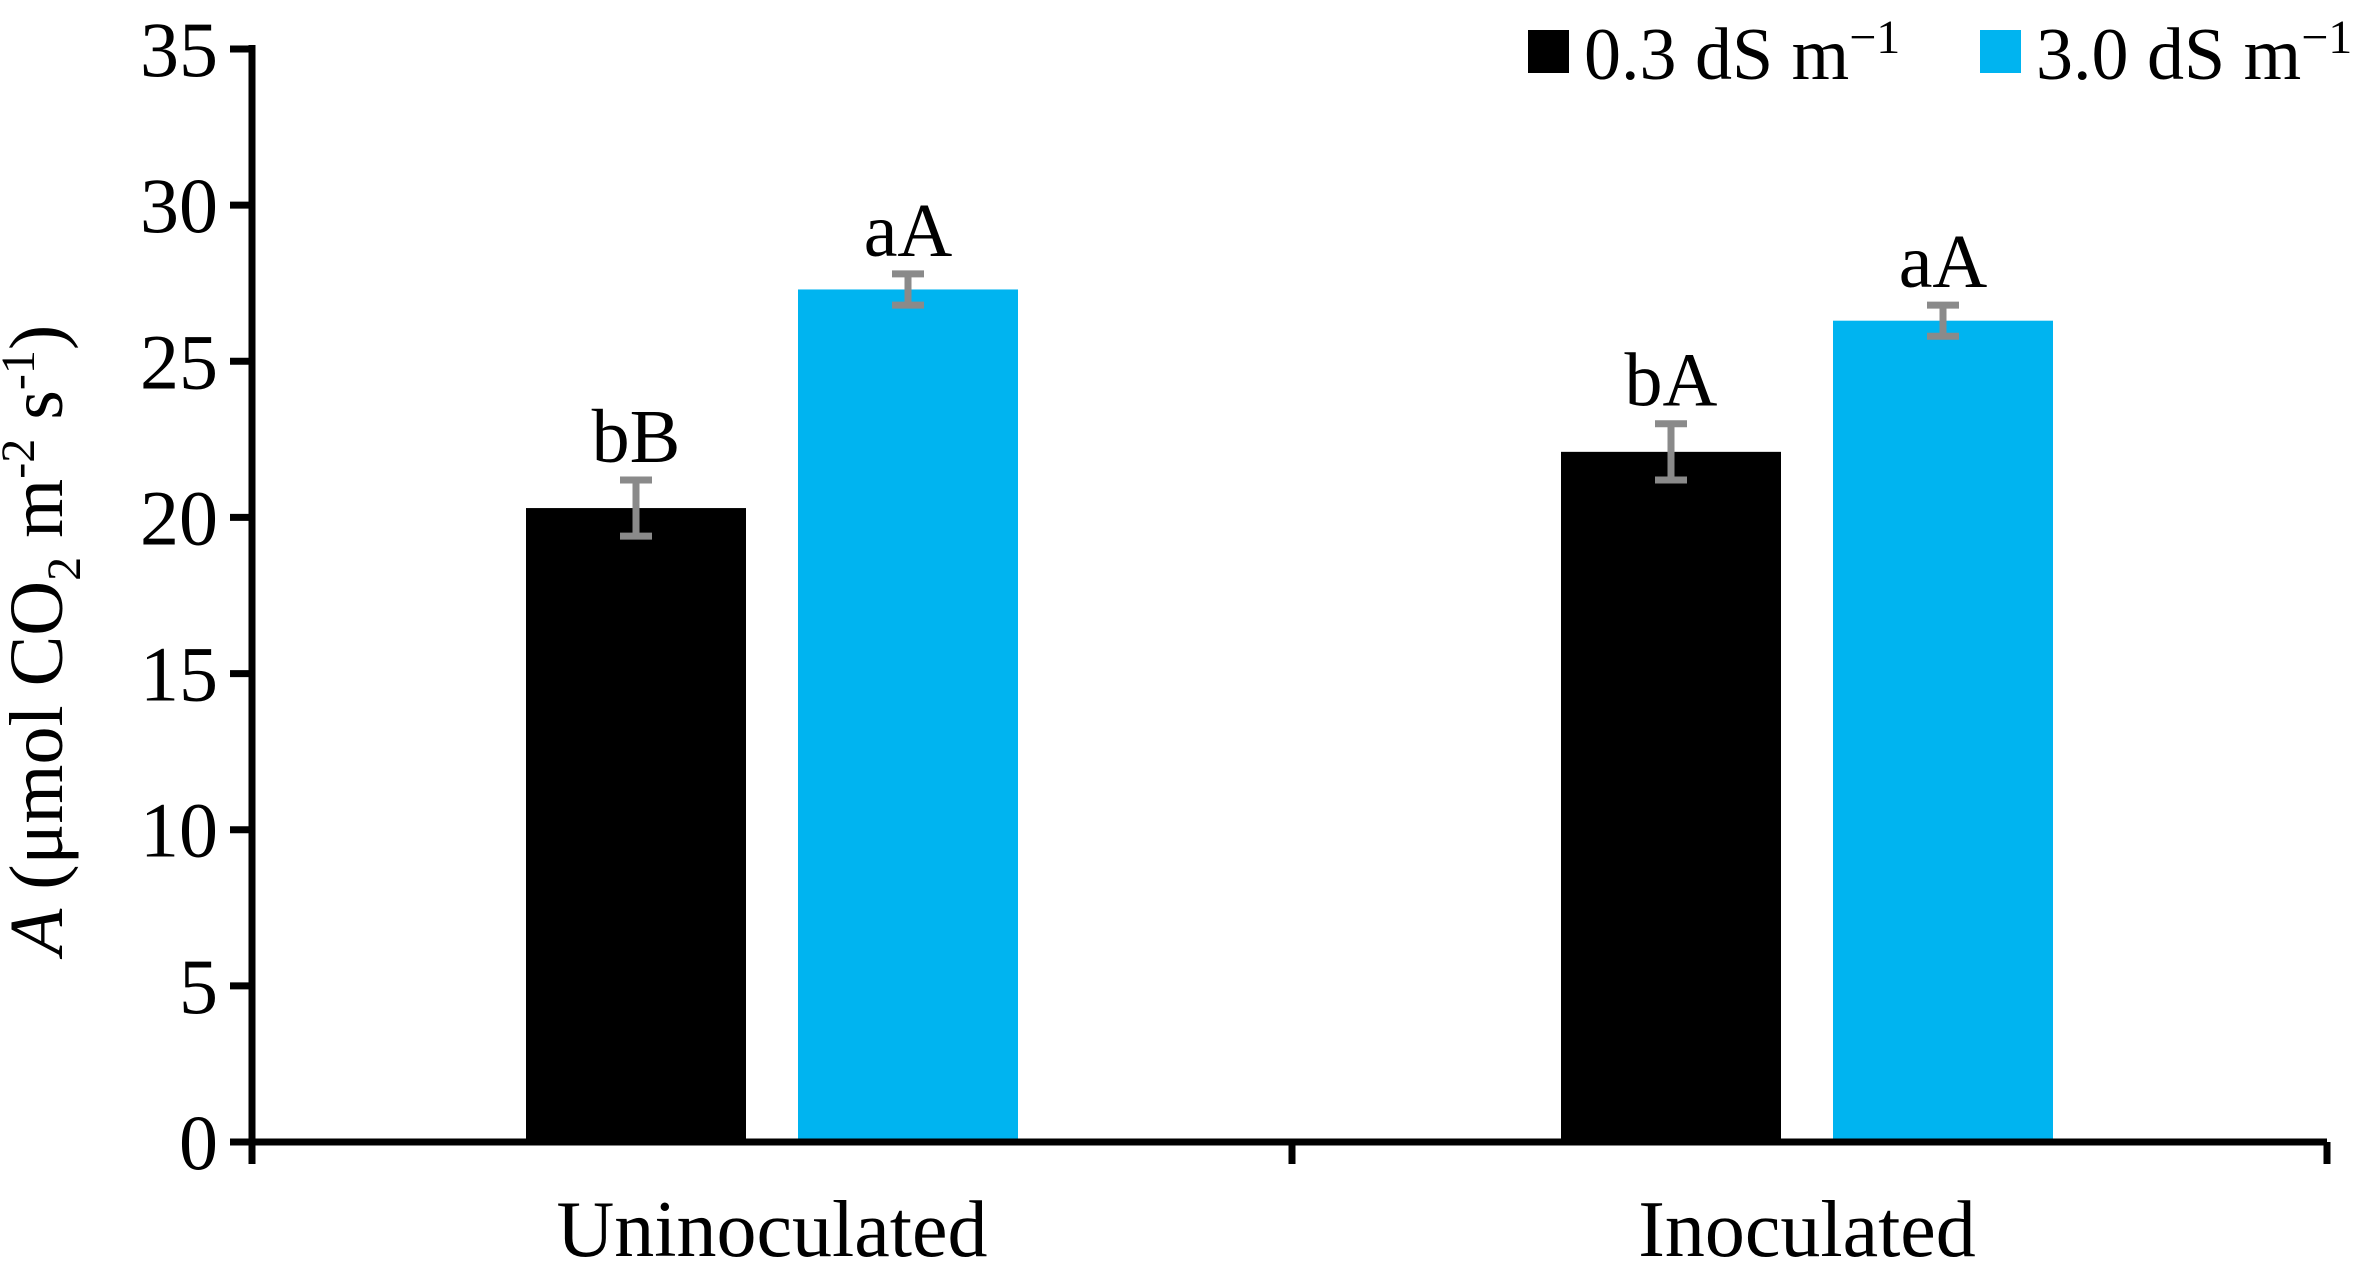 This screenshot has height=1283, width=2365. I want to click on y-tick-label-15: 15, so click(179, 674).